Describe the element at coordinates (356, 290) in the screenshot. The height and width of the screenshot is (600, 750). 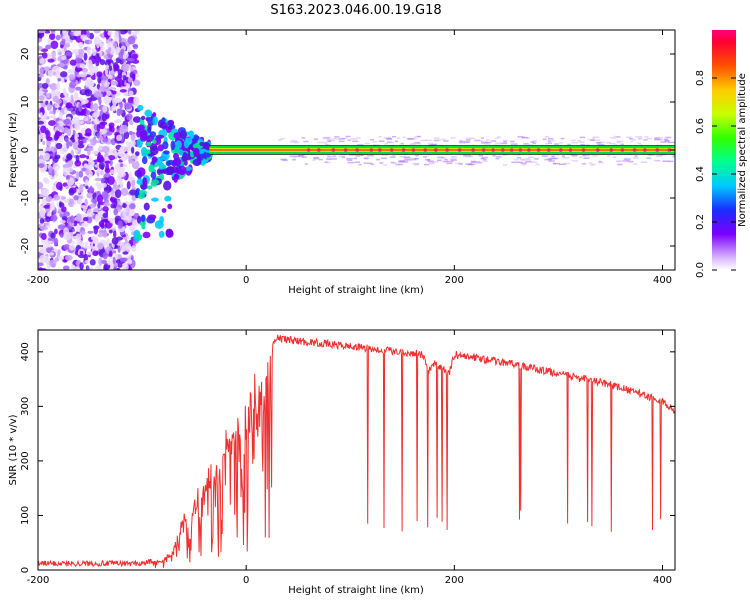
I see `spectrogram-xlabel: Height of straight line (km)` at that location.